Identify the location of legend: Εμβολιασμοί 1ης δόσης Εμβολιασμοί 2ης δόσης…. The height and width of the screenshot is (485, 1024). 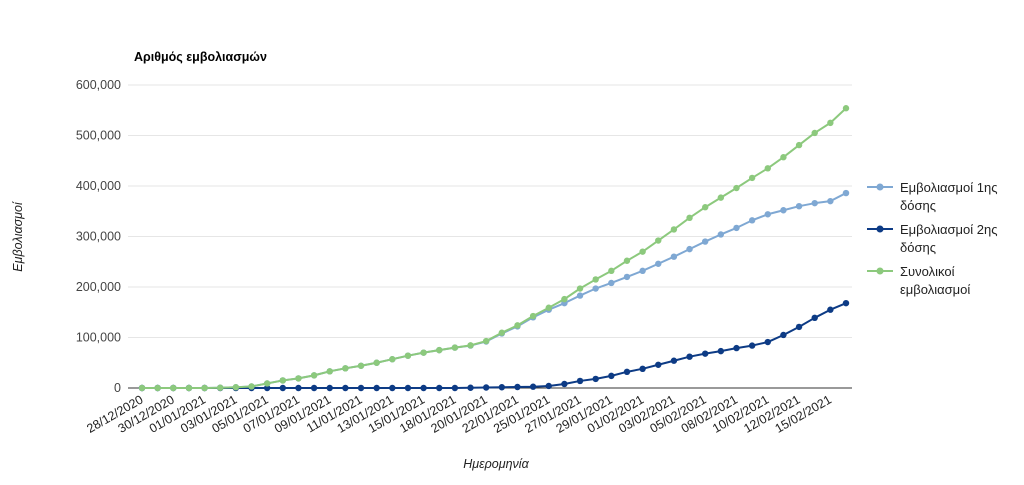
(932, 238).